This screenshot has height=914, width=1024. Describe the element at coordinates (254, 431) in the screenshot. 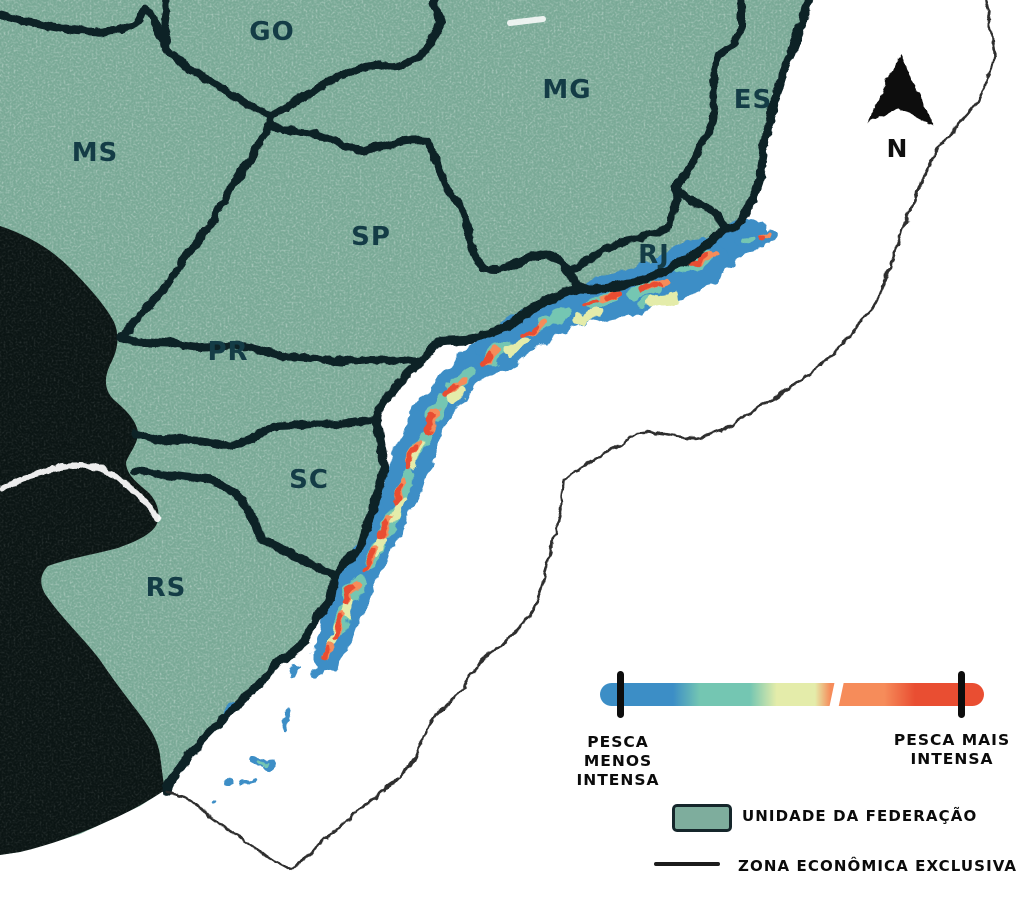

I see `border-pr-sc` at that location.